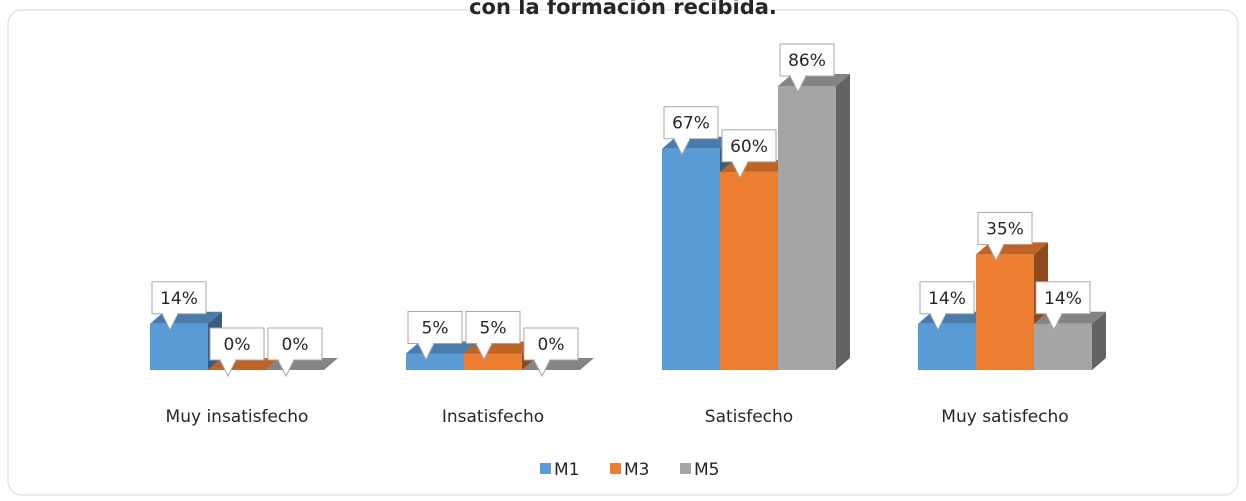 This screenshot has width=1246, height=501. Describe the element at coordinates (706, 470) in the screenshot. I see `legend-label: M5` at that location.